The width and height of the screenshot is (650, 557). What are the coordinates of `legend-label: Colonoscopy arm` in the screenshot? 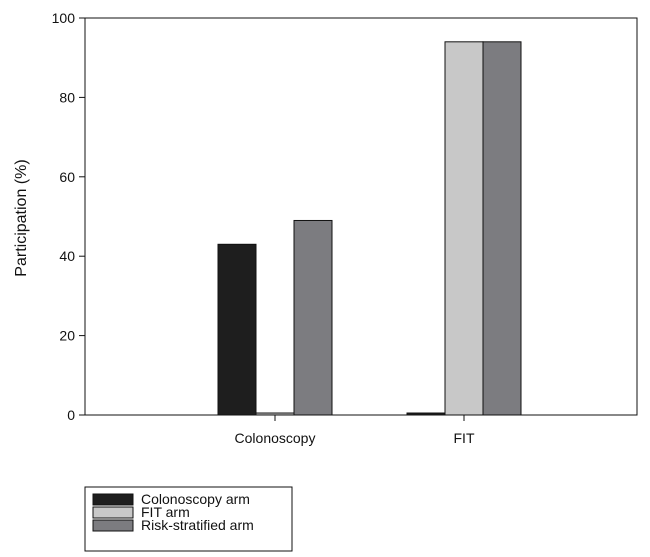 It's located at (195, 499).